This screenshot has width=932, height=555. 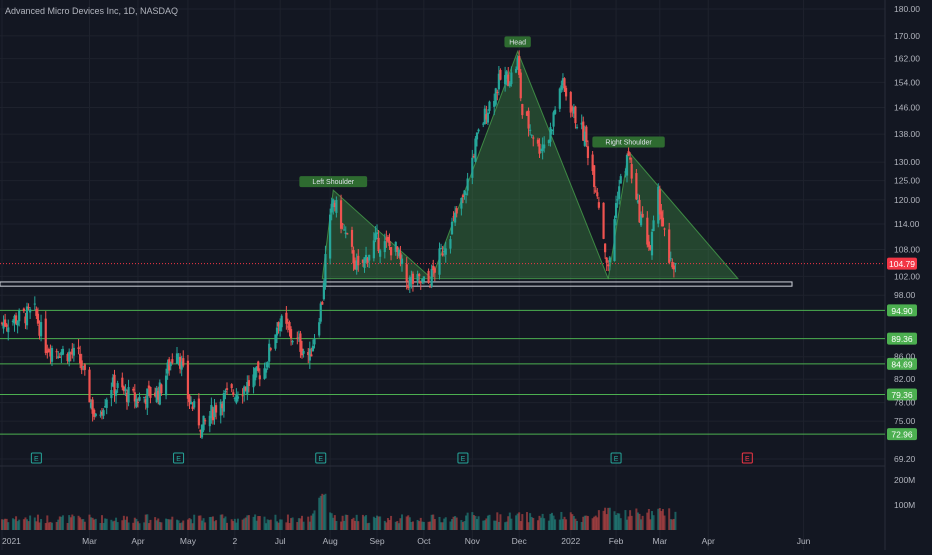 What do you see at coordinates (747, 458) in the screenshot?
I see `earnings-marker-upcoming` at bounding box center [747, 458].